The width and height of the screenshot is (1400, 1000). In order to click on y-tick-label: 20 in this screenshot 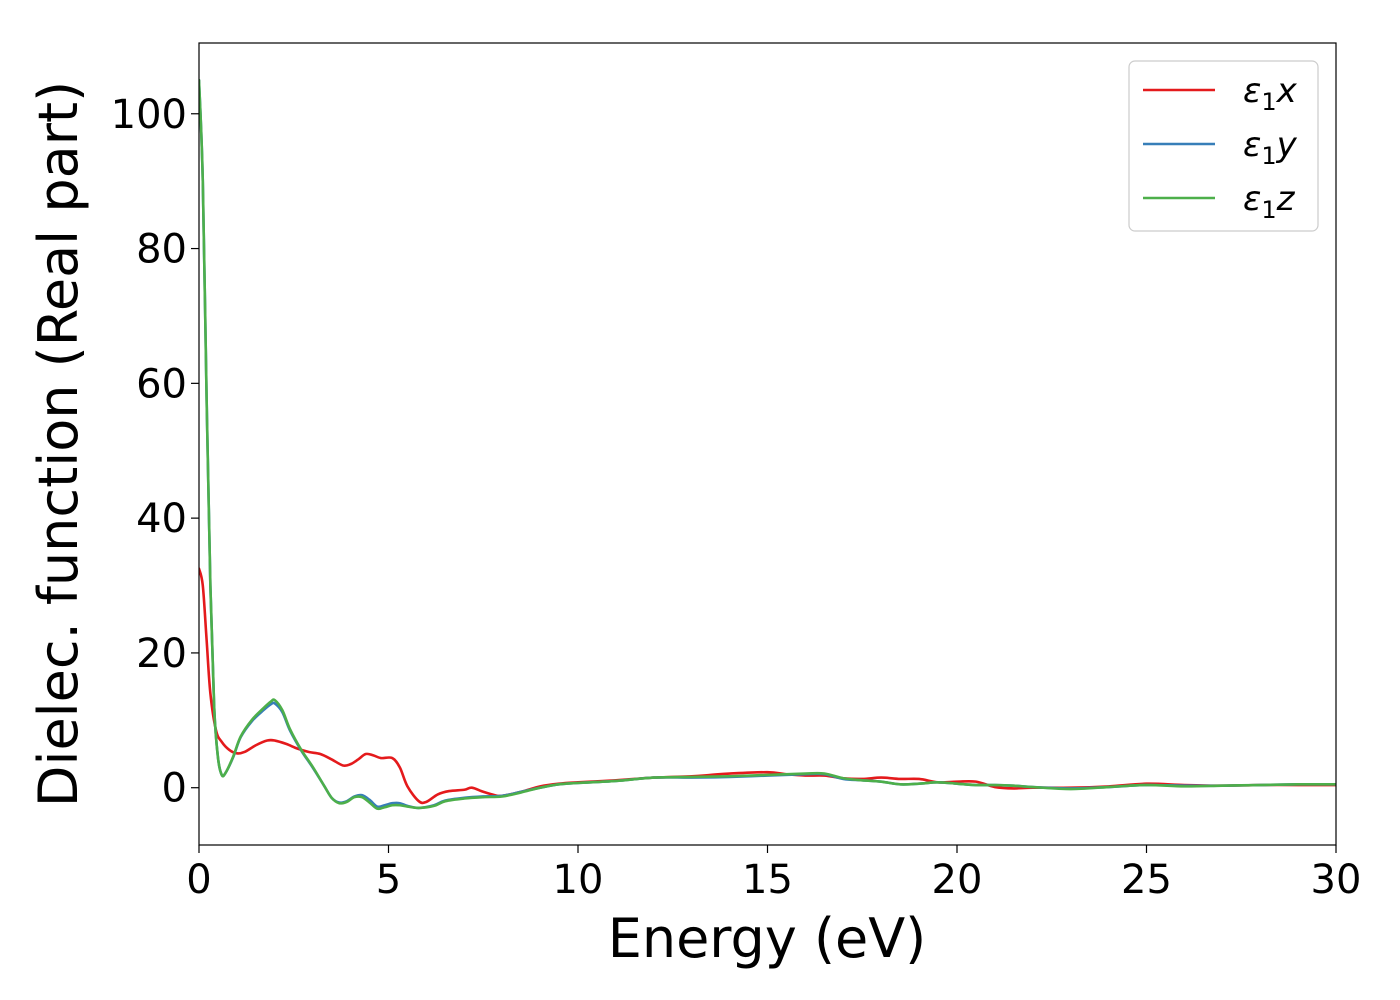, I will do `click(161, 654)`.